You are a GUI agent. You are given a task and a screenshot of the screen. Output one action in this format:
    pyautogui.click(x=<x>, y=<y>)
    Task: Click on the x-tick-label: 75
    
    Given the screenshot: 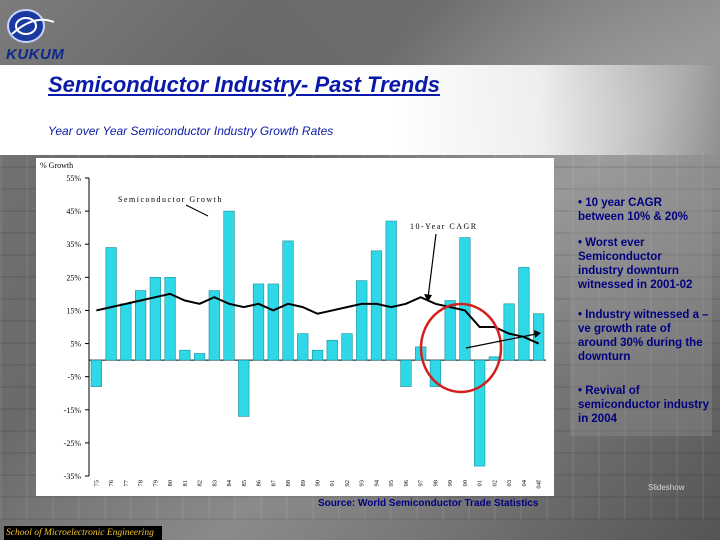 What is the action you would take?
    pyautogui.click(x=96, y=483)
    